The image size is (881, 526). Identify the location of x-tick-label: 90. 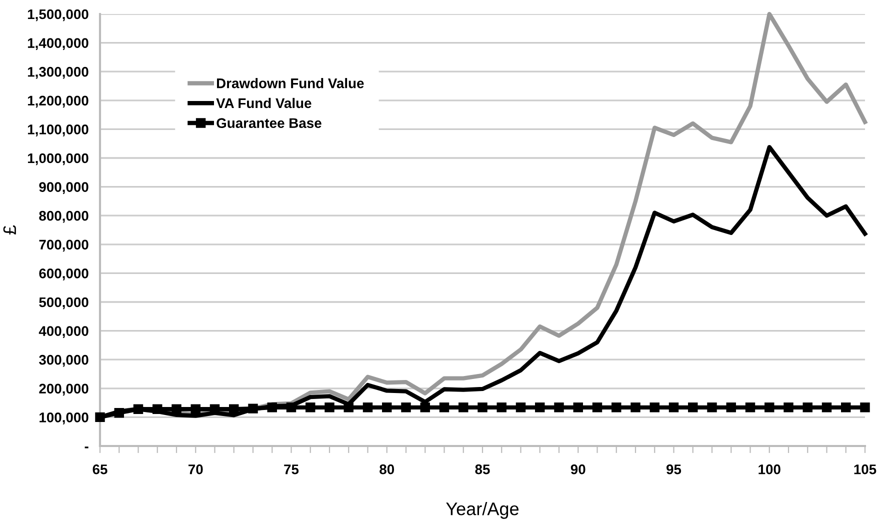
(578, 469).